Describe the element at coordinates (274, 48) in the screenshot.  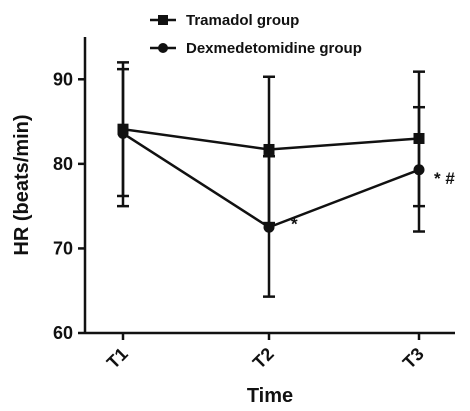
I see `legend-label: Dexmedetomidine group` at that location.